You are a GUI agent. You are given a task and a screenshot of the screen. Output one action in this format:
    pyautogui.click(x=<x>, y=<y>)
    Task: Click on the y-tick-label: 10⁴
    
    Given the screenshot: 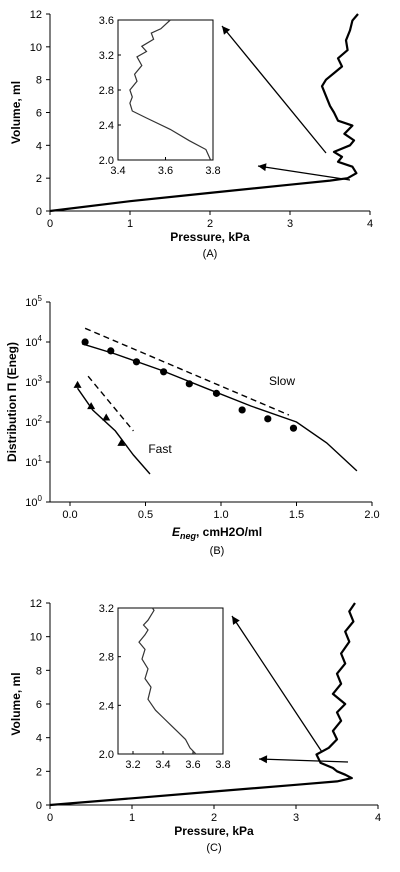 What is the action you would take?
    pyautogui.click(x=33, y=341)
    